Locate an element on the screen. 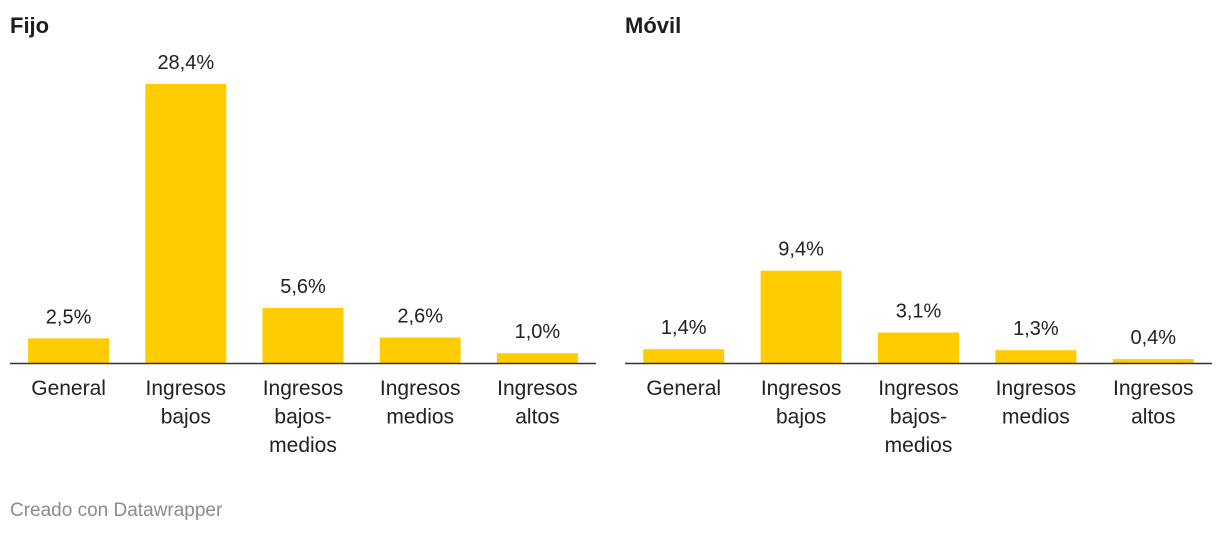 Image resolution: width=1220 pixels, height=536 pixels. value-label: 9,4% is located at coordinates (801, 250).